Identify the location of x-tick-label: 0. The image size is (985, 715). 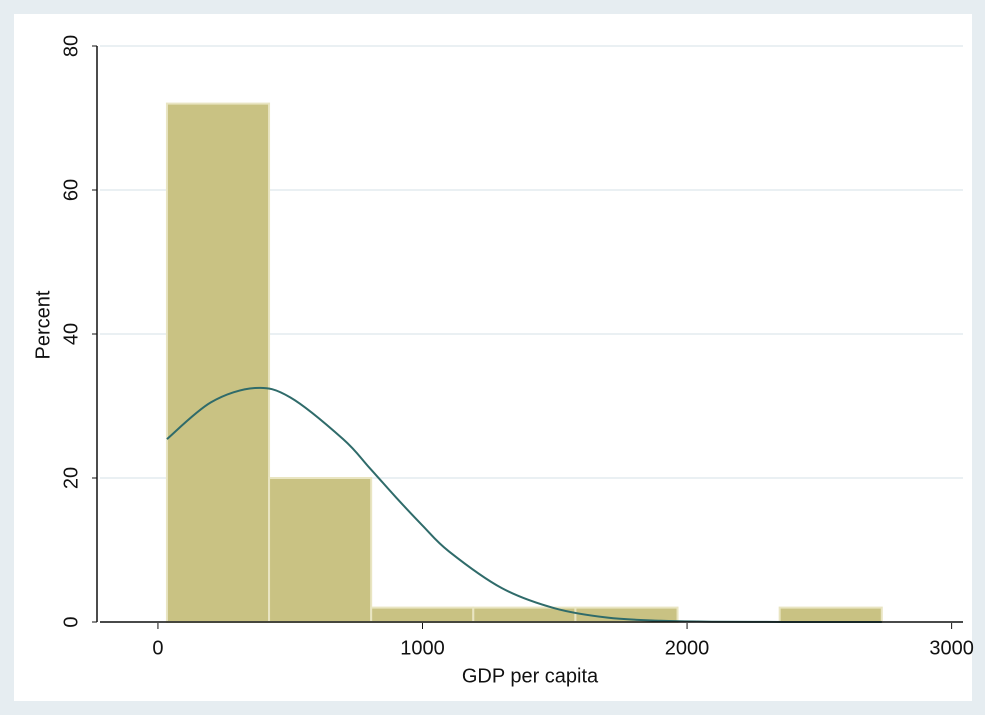
(157, 648).